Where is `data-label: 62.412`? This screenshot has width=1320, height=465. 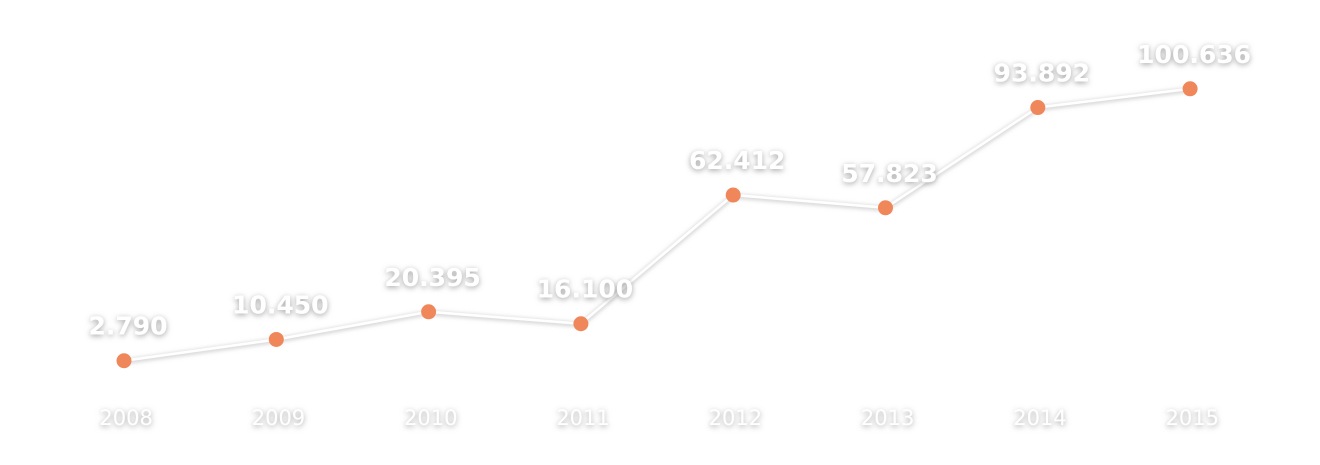
data-label: 62.412 is located at coordinates (737, 160).